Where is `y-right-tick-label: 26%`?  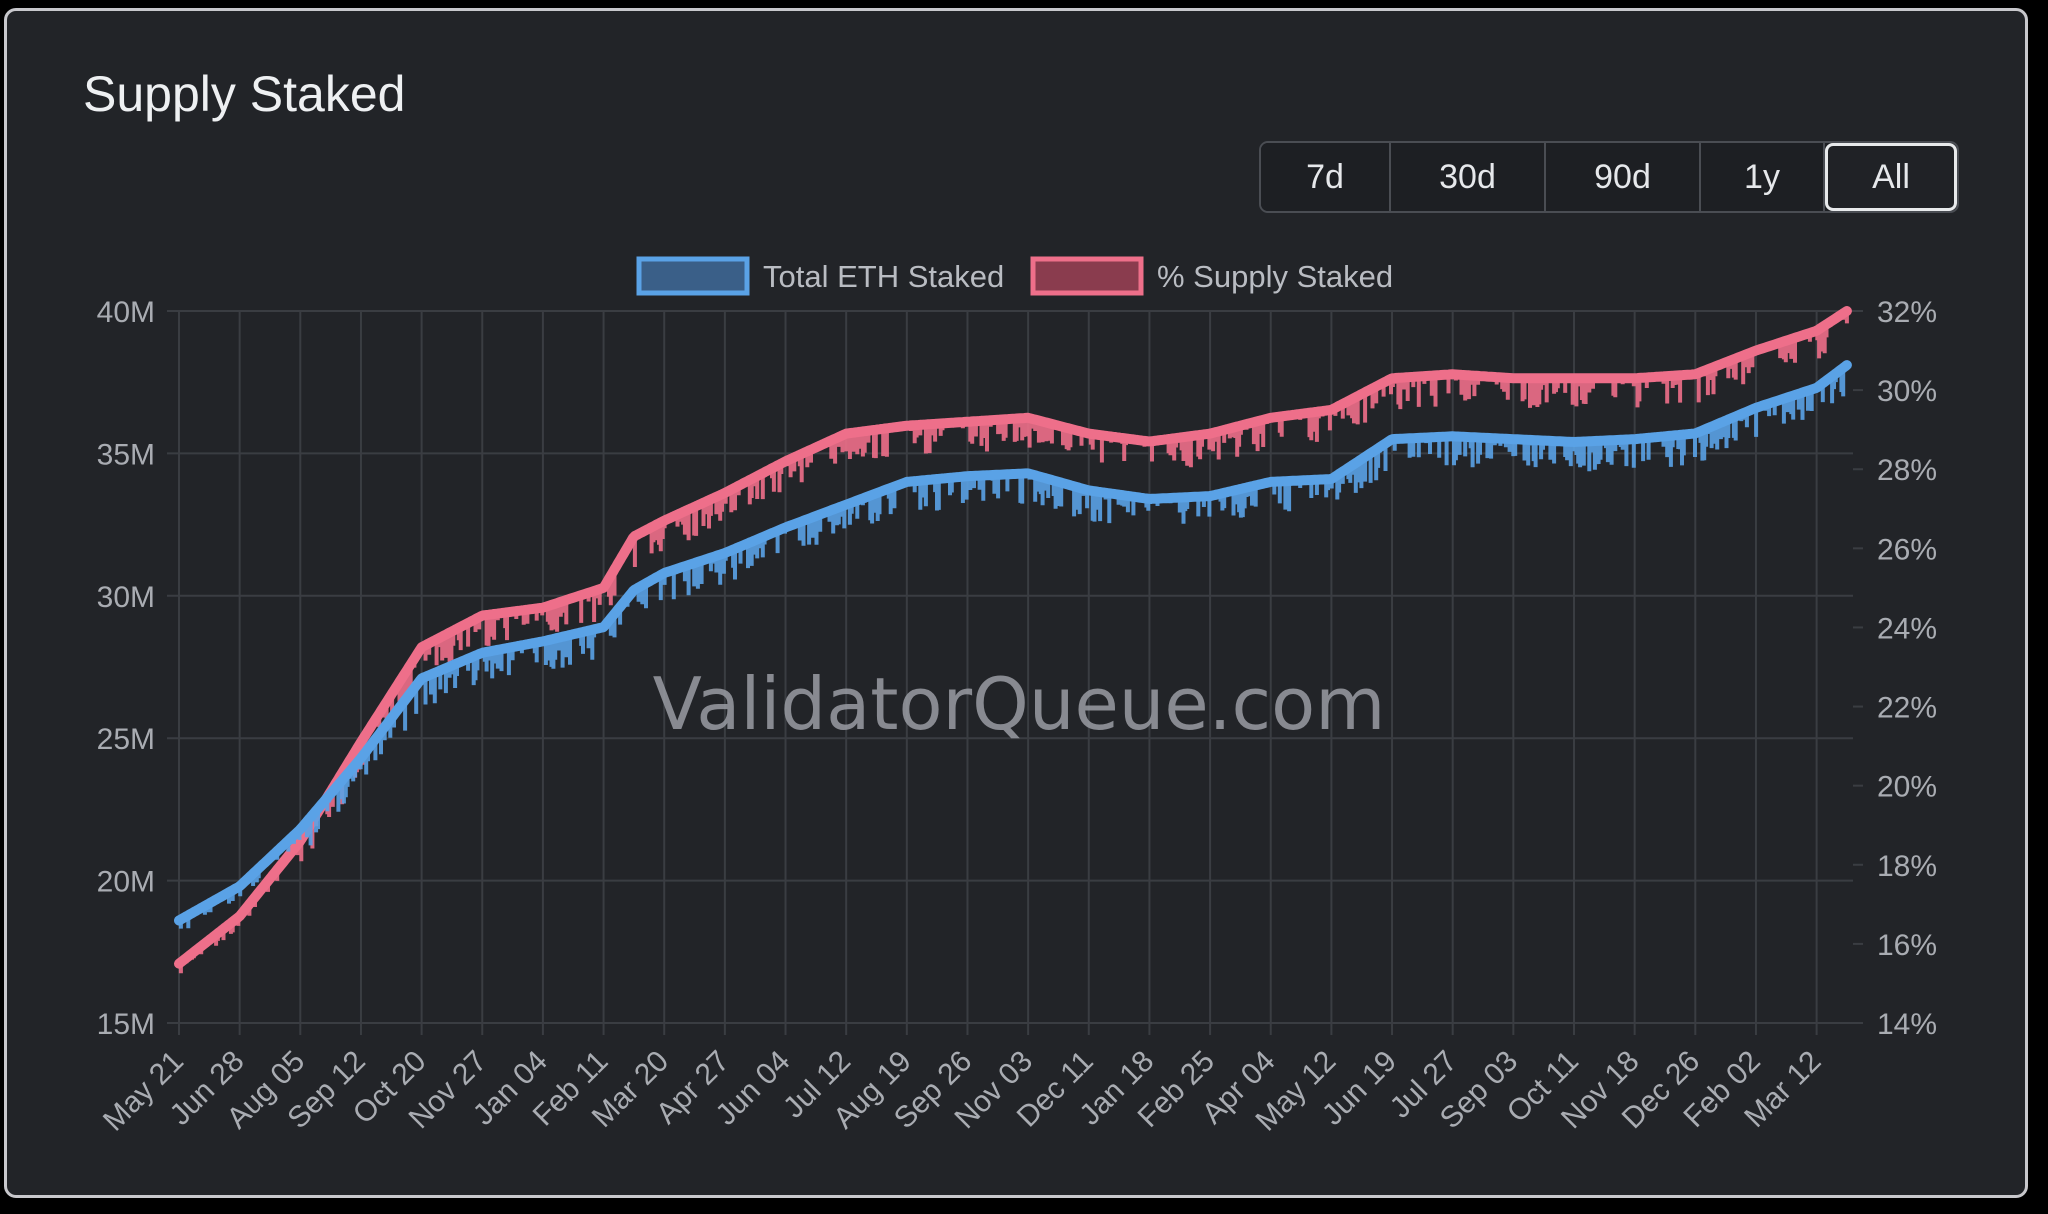
y-right-tick-label: 26% is located at coordinates (1907, 549).